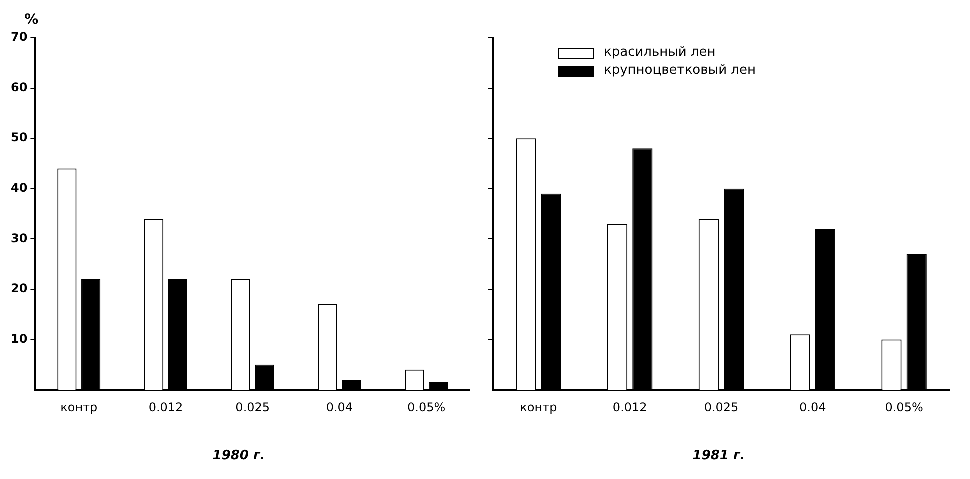 This screenshot has height=479, width=970. Describe the element at coordinates (19, 137) in the screenshot. I see `y-tick-label: 50` at that location.